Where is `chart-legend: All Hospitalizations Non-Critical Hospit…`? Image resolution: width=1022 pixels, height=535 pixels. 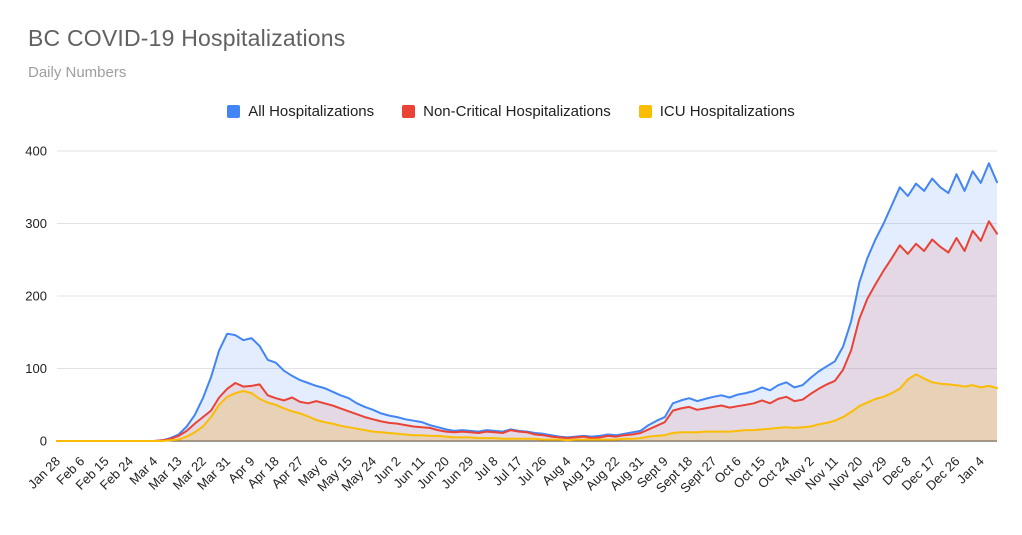 chart-legend: All Hospitalizations Non-Critical Hospit… is located at coordinates (511, 111).